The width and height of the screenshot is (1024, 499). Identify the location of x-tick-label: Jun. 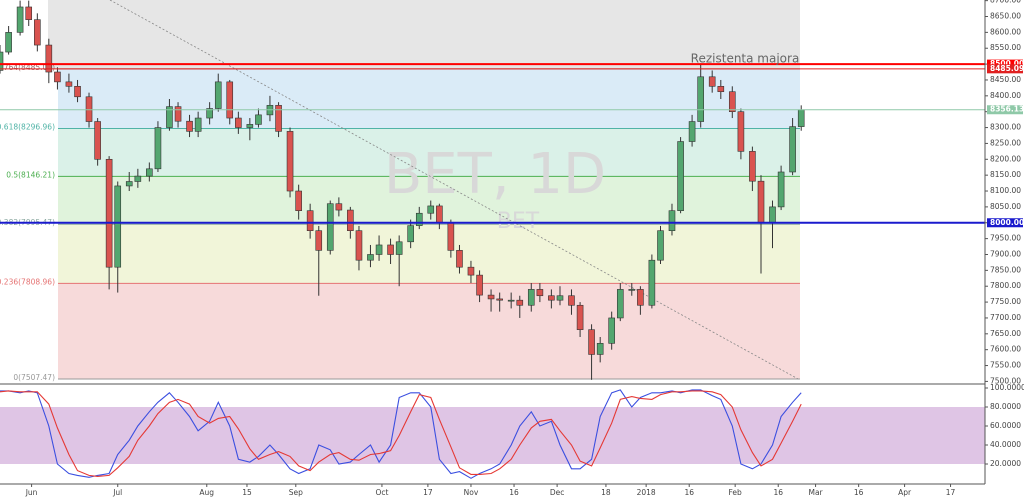
(31, 492).